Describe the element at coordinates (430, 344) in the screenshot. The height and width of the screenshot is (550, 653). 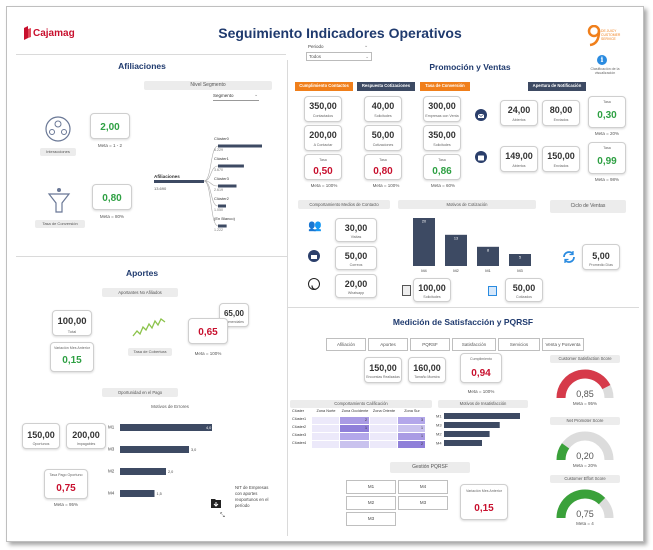
I see `satisfaccion-tab: PQRSF` at that location.